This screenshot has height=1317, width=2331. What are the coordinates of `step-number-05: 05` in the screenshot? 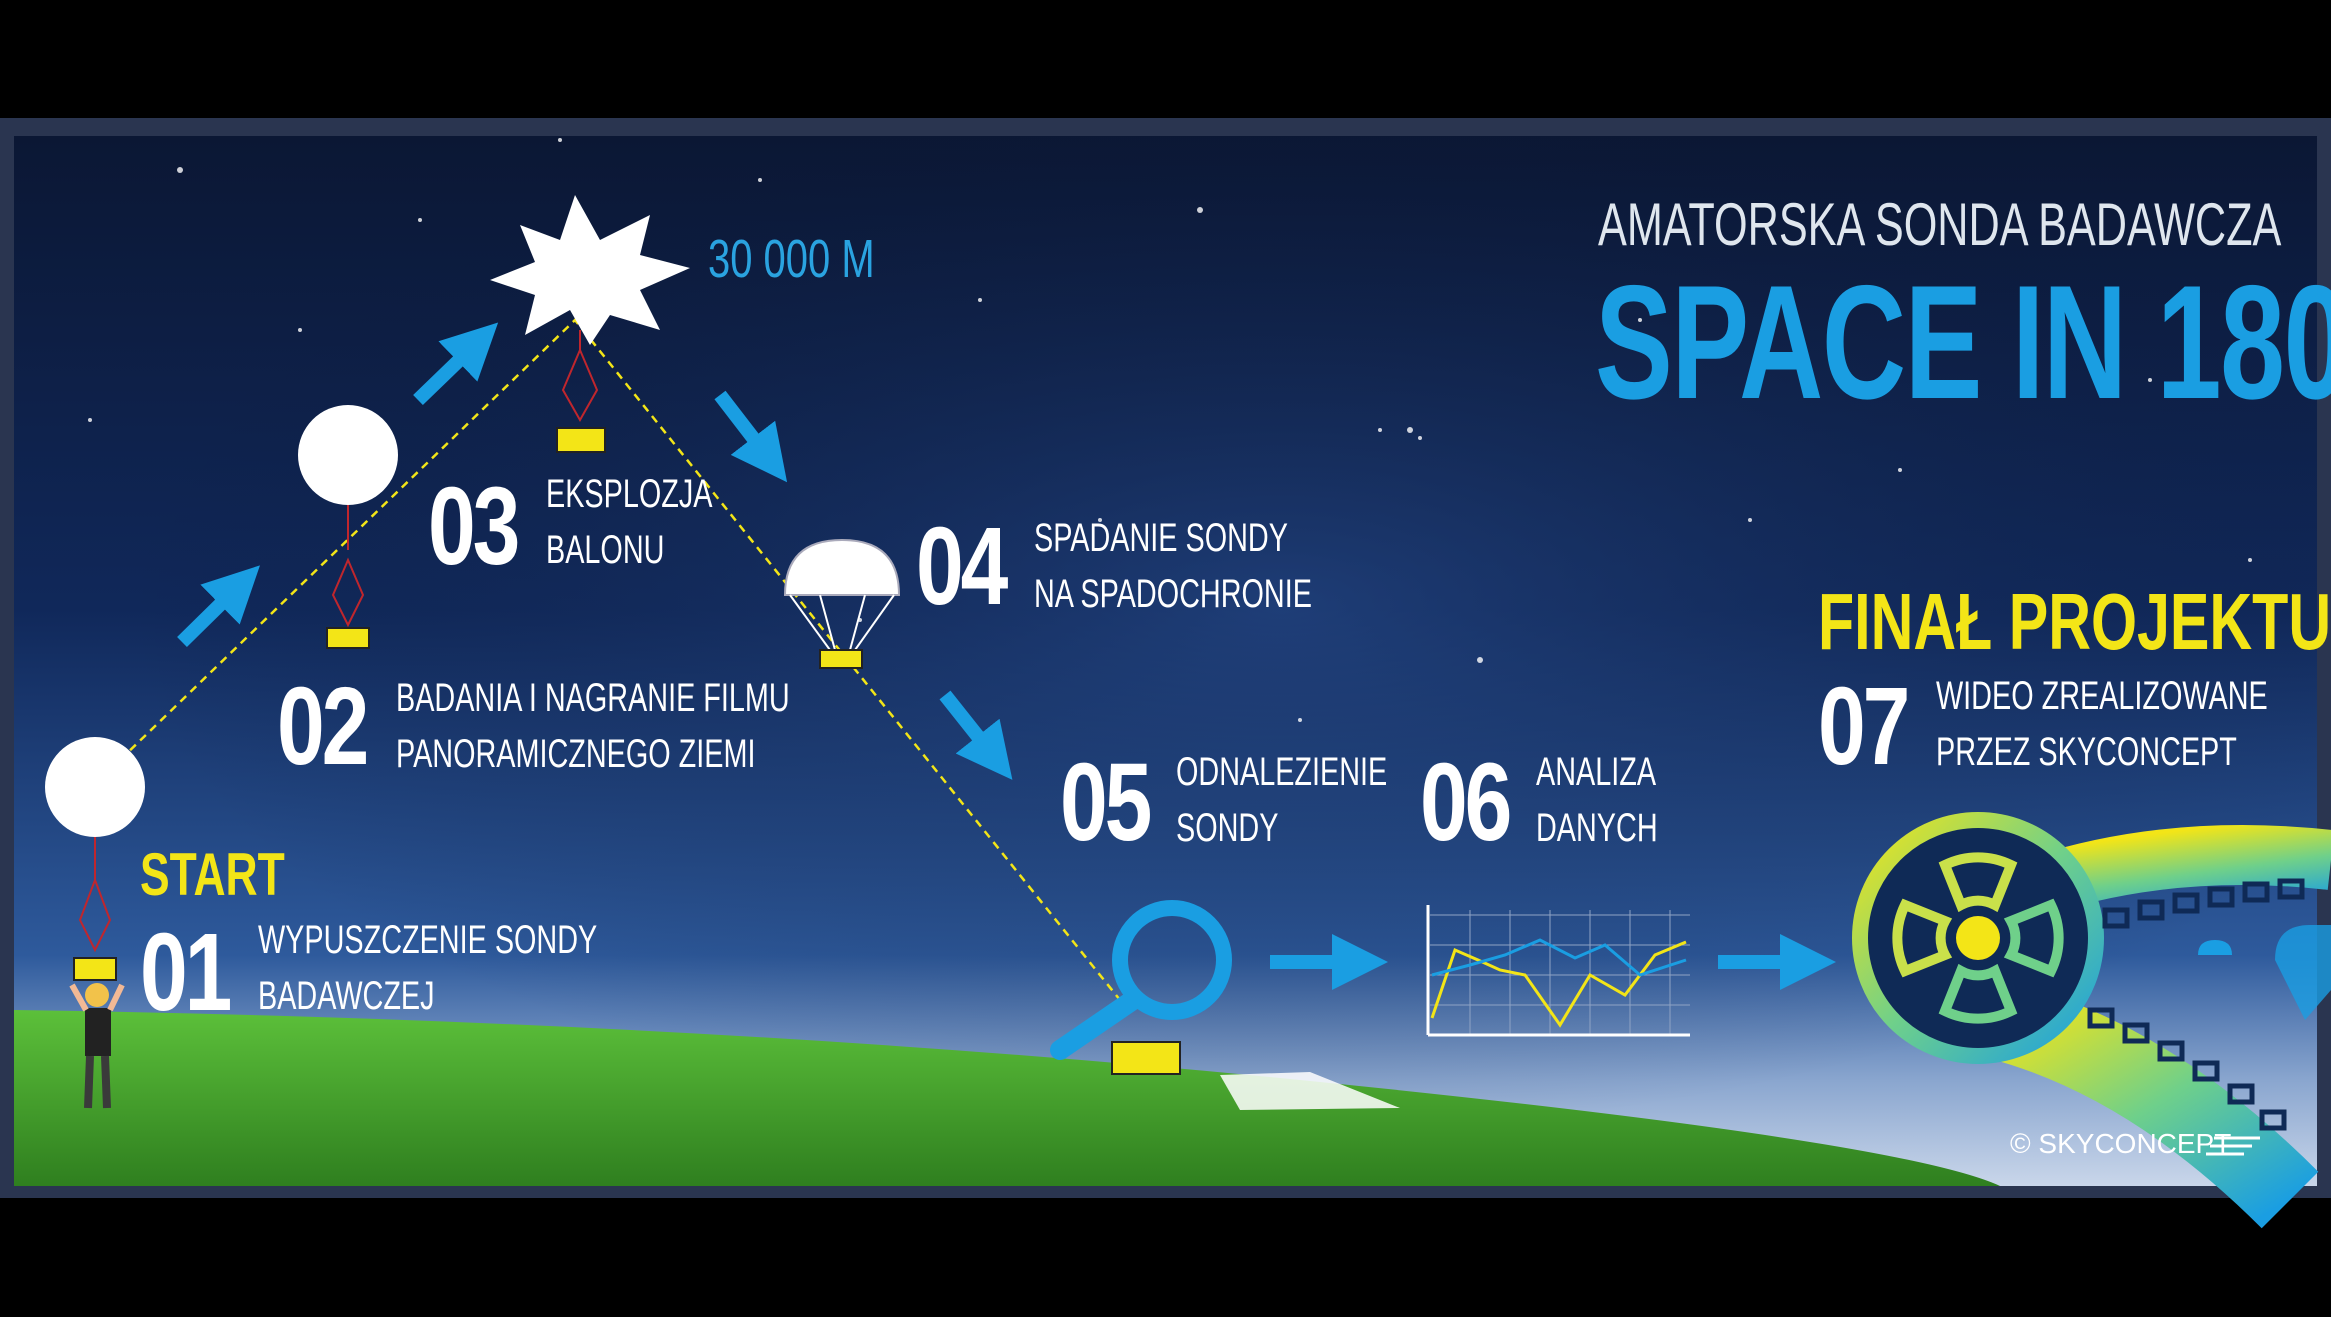 It's located at (1106, 802).